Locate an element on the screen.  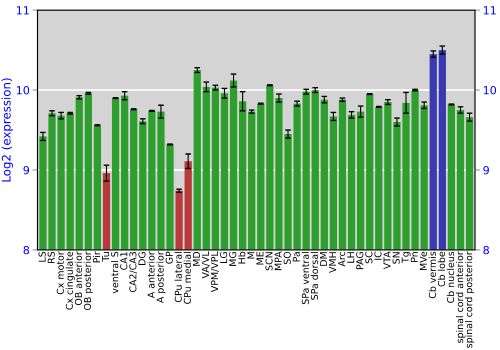
x-tick-label: Cb vermis is located at coordinates (432, 275).